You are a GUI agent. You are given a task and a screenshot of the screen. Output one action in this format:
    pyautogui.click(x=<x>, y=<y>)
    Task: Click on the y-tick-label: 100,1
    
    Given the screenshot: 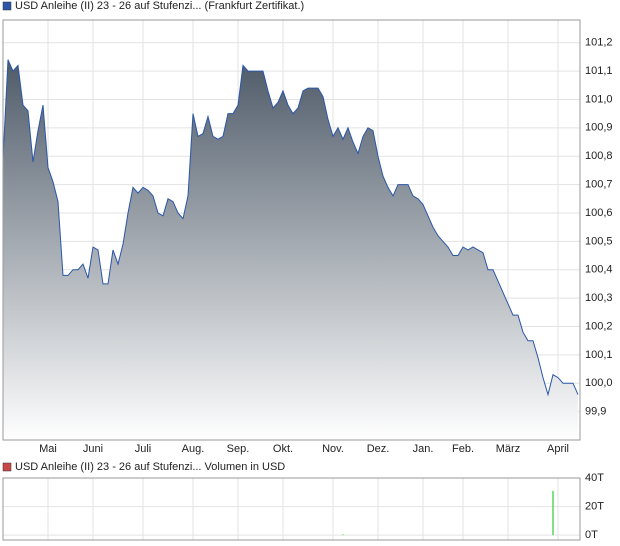 What is the action you would take?
    pyautogui.click(x=599, y=355)
    